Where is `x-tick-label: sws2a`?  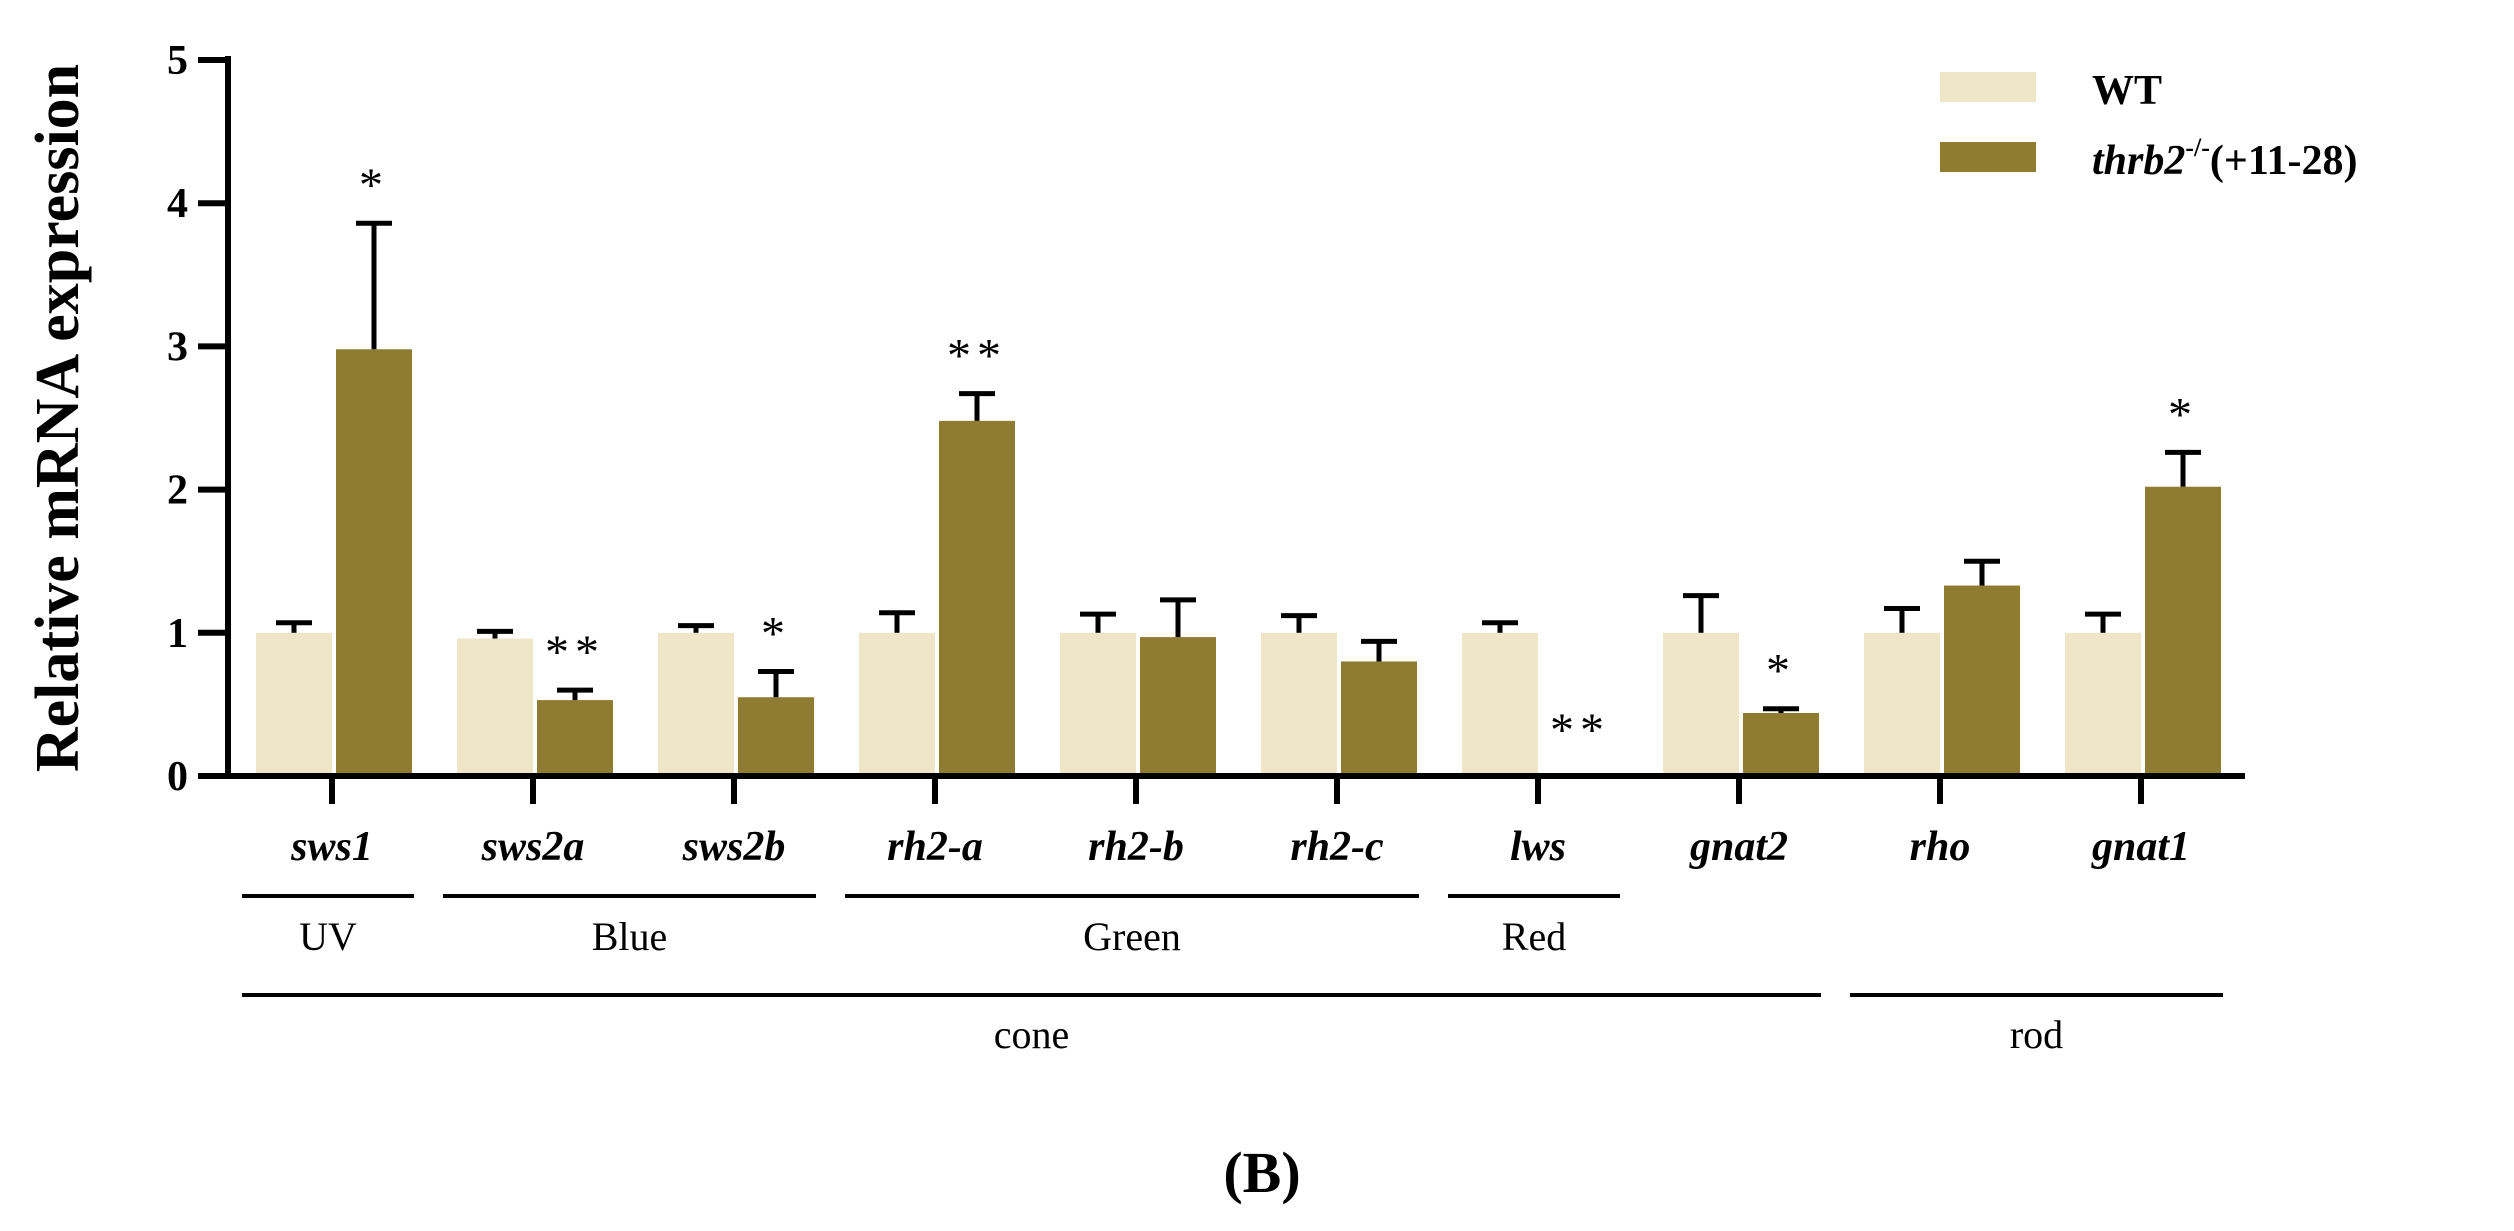
x-tick-label: sws2a is located at coordinates (533, 847).